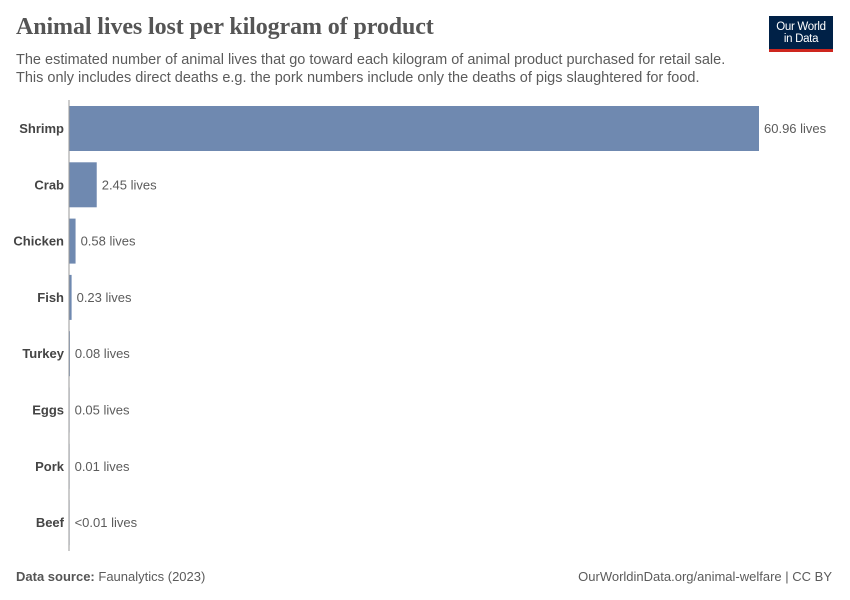 The height and width of the screenshot is (600, 850). What do you see at coordinates (50, 297) in the screenshot?
I see `category-label-fish: Fish` at bounding box center [50, 297].